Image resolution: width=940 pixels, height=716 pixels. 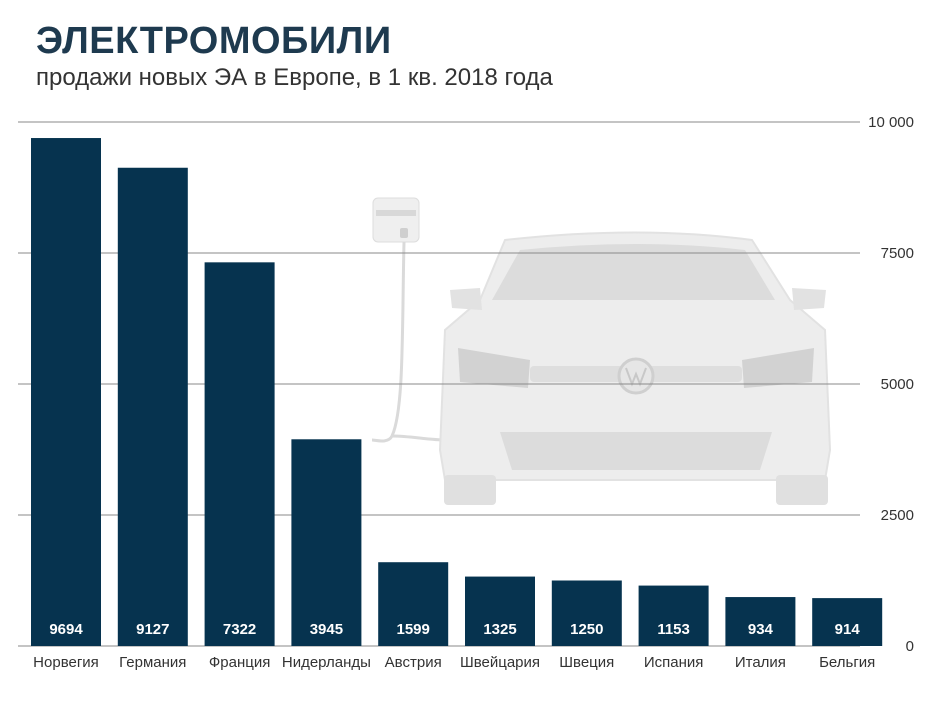 I want to click on x-category-label: Швейцария, so click(x=500, y=662).